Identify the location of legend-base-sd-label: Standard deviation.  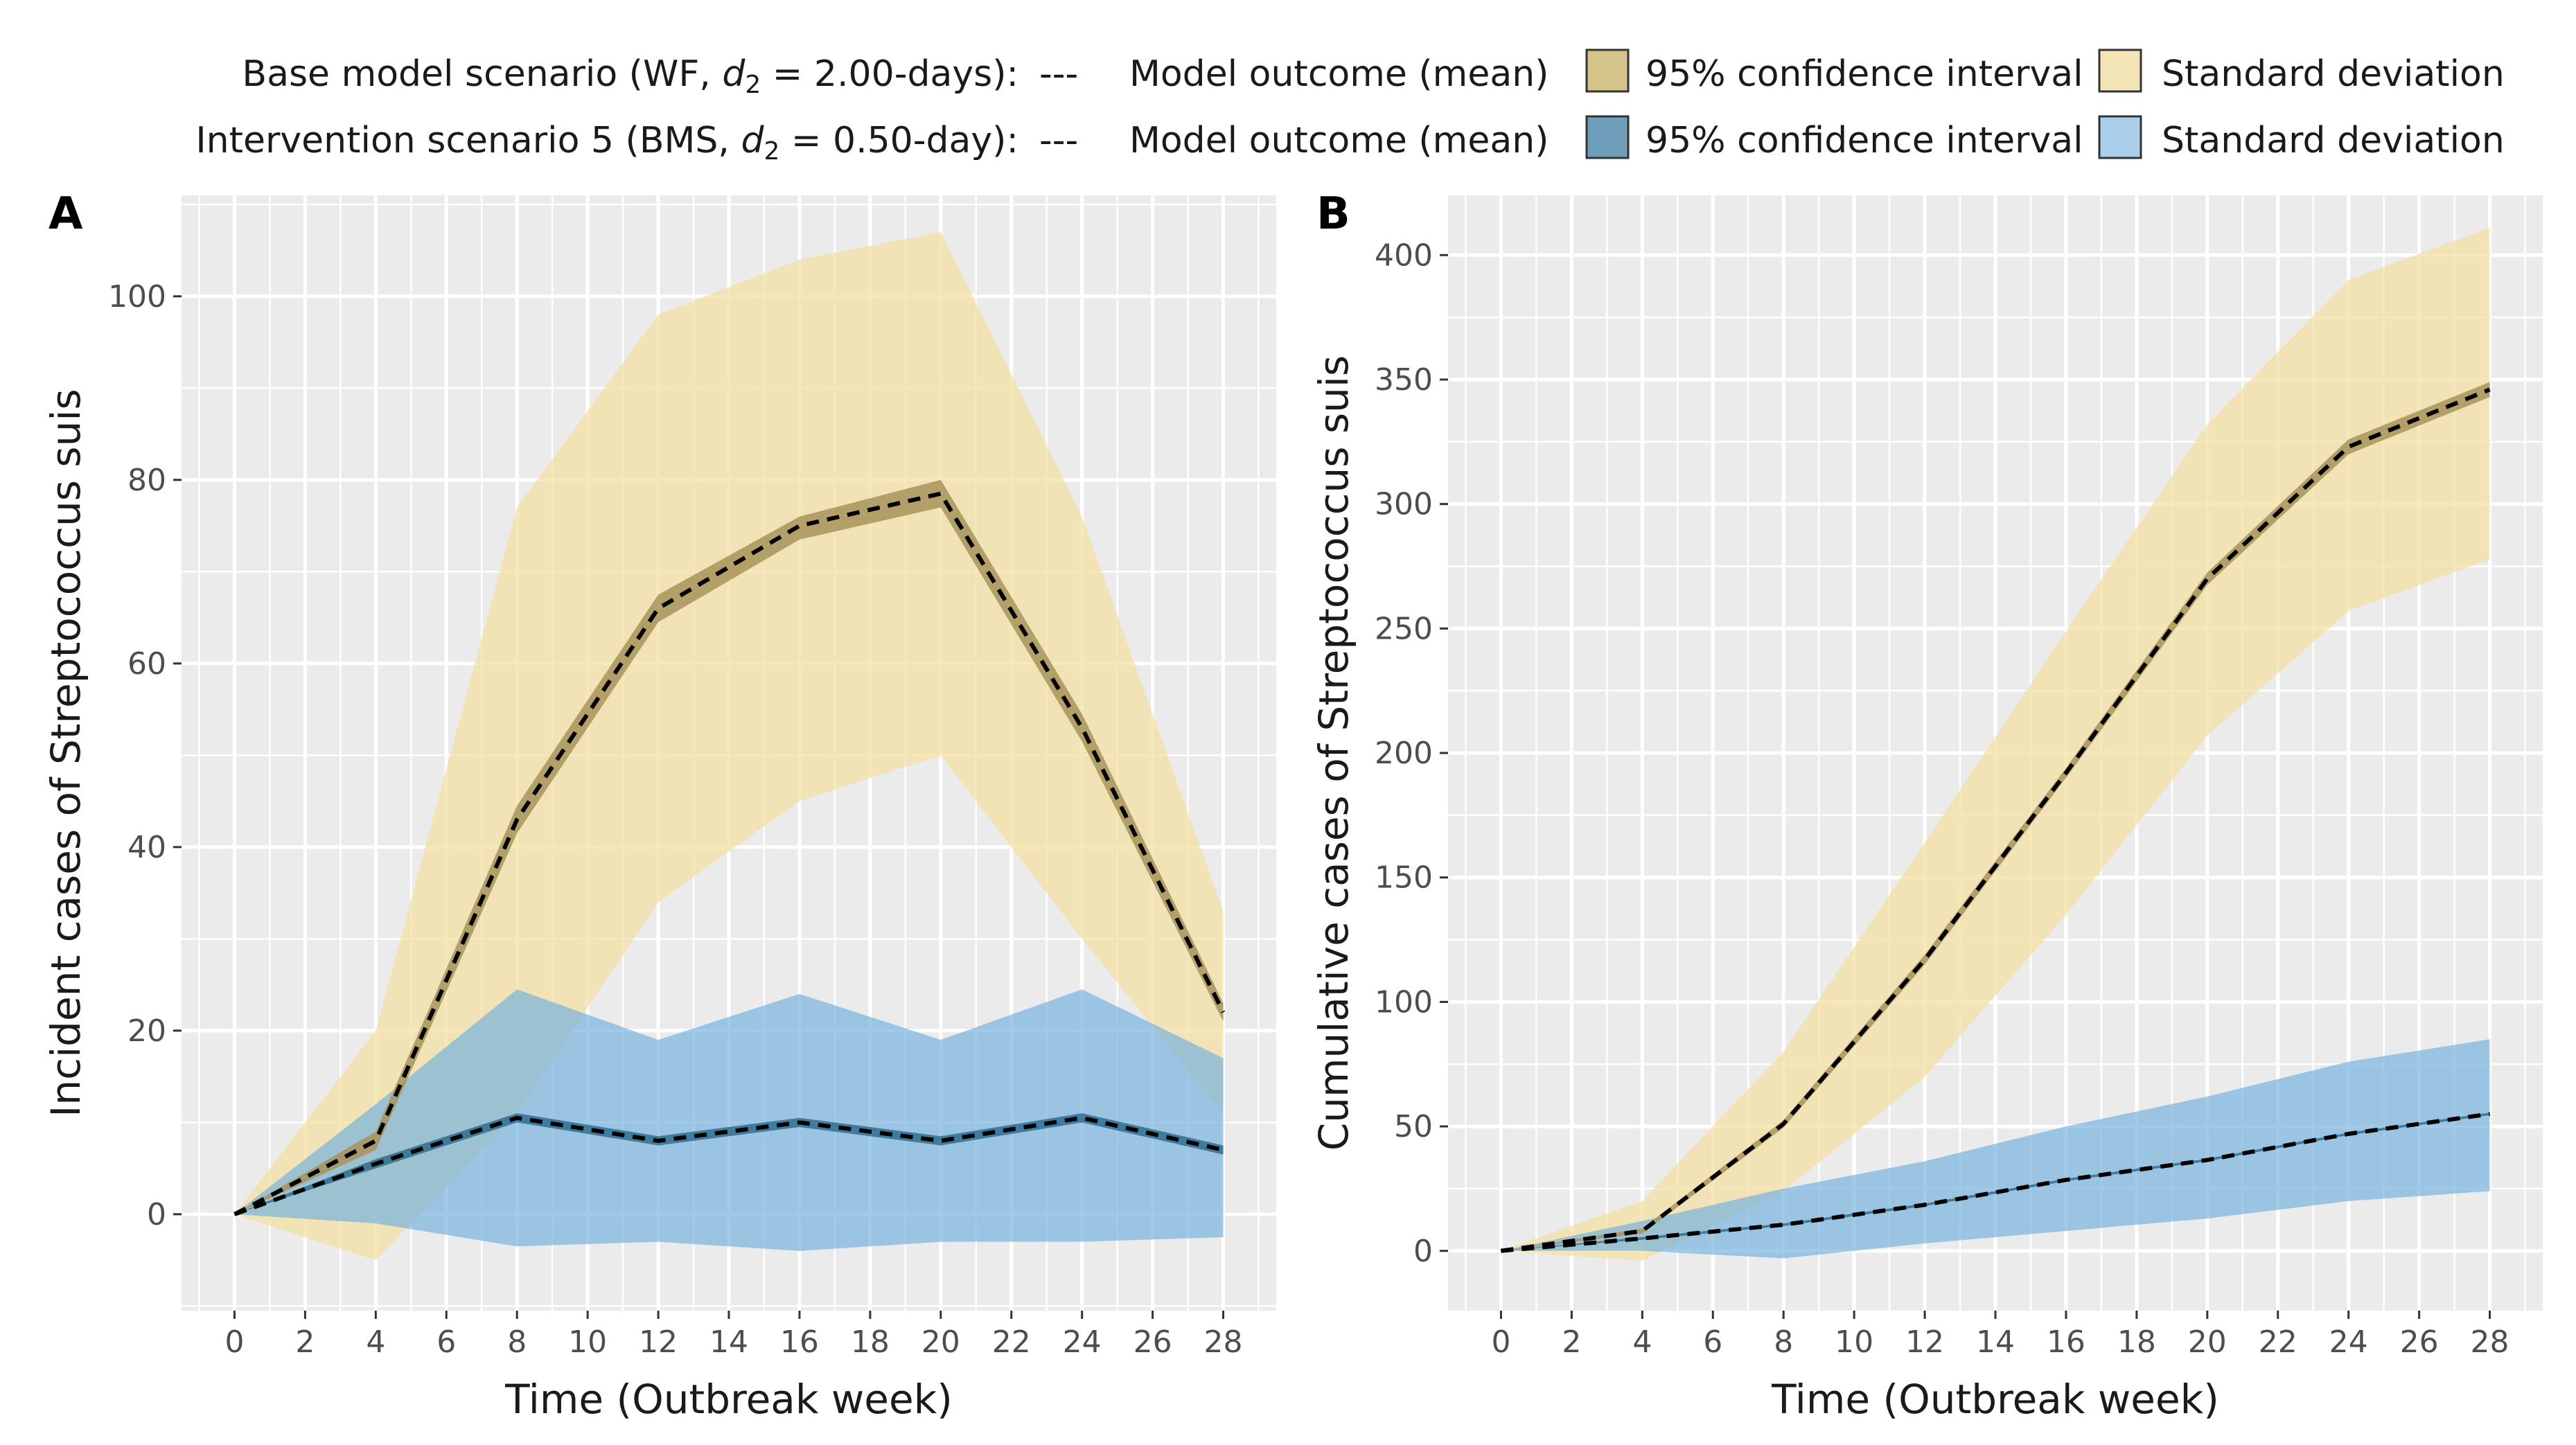
(2333, 74).